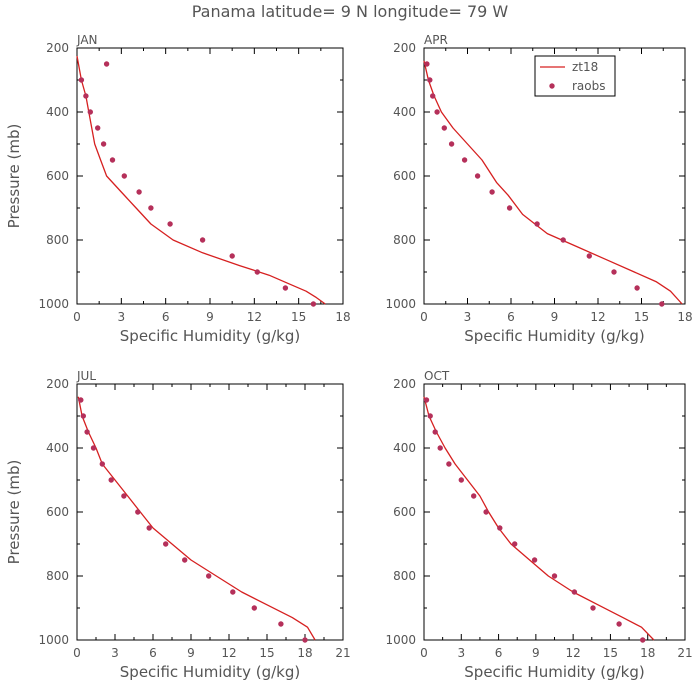  Describe the element at coordinates (589, 86) in the screenshot. I see `legend-label-raobs: raobs` at that location.